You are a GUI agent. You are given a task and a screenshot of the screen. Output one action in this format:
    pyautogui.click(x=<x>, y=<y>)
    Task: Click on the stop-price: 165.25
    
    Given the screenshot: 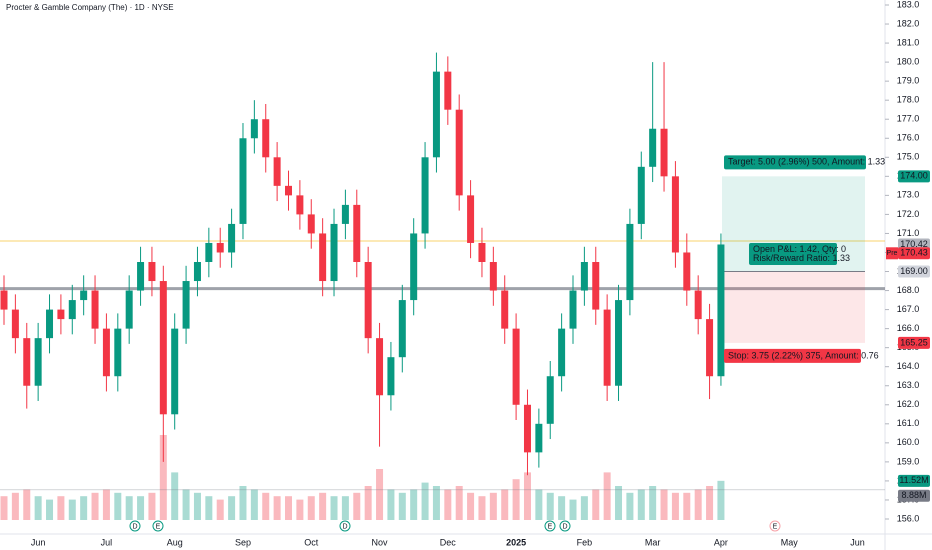 What is the action you would take?
    pyautogui.click(x=914, y=342)
    